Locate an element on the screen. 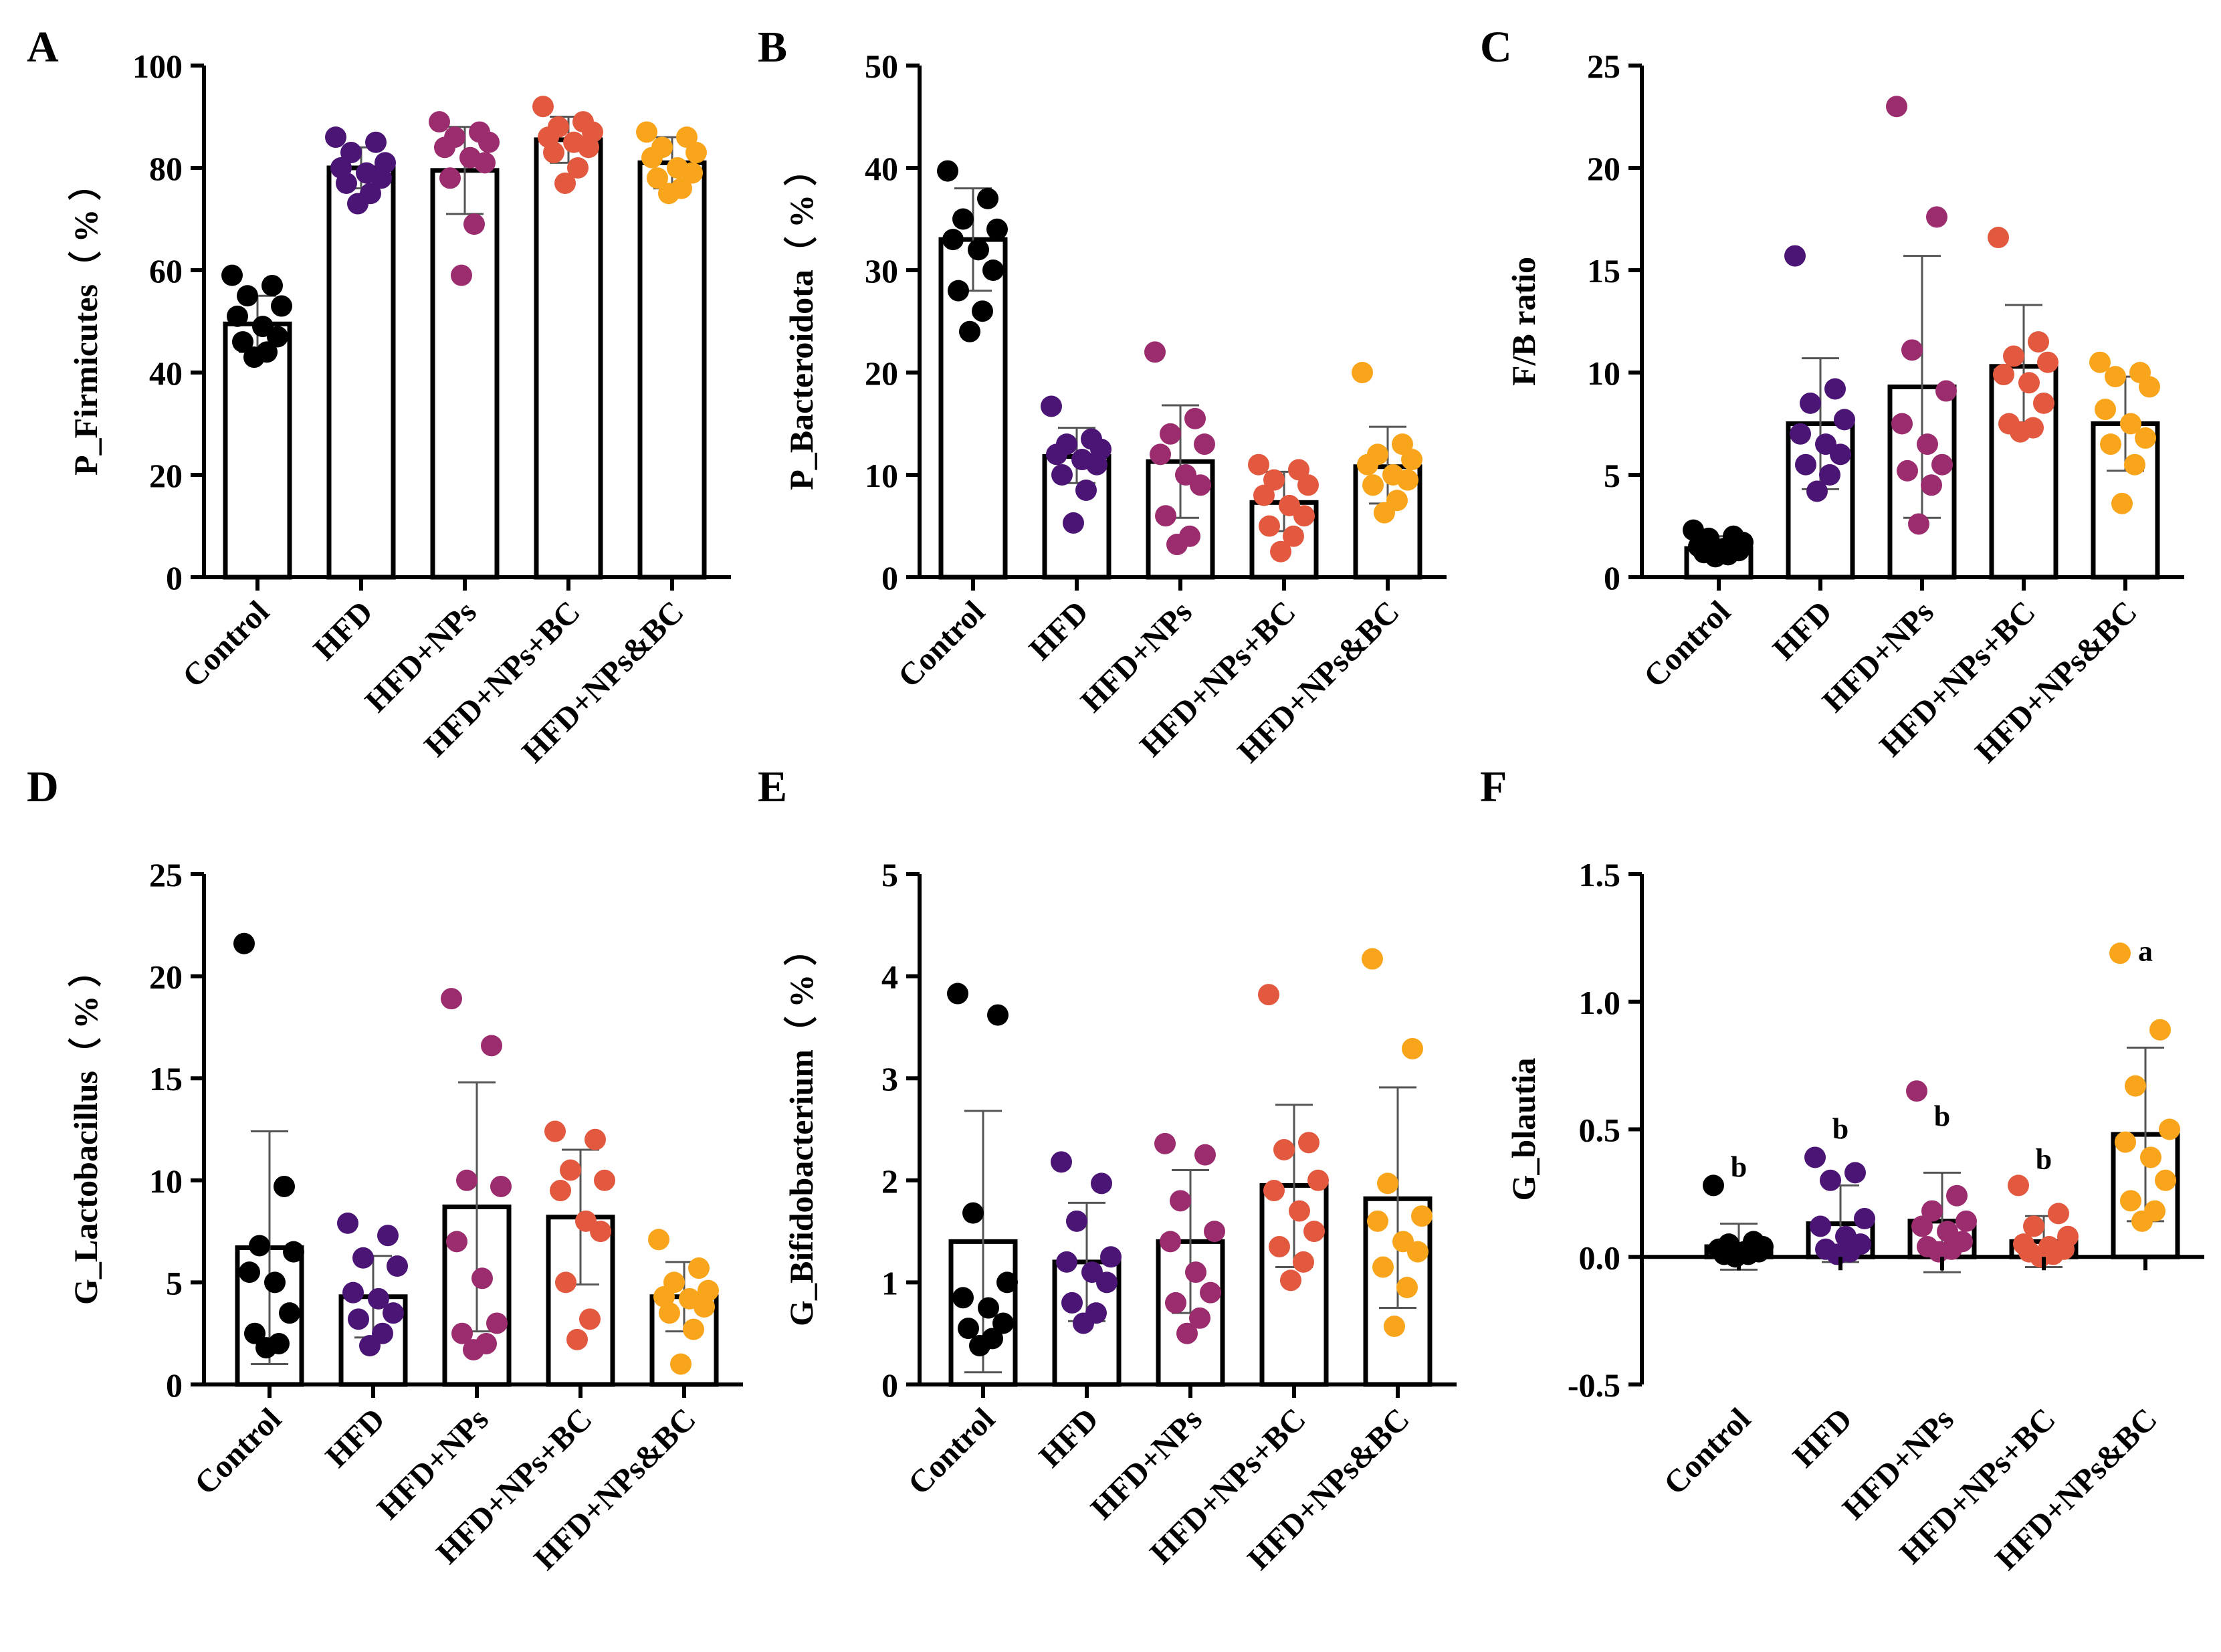 Image resolution: width=2221 pixels, height=1652 pixels. y-axis-title: F/B ratio is located at coordinates (1523, 321).